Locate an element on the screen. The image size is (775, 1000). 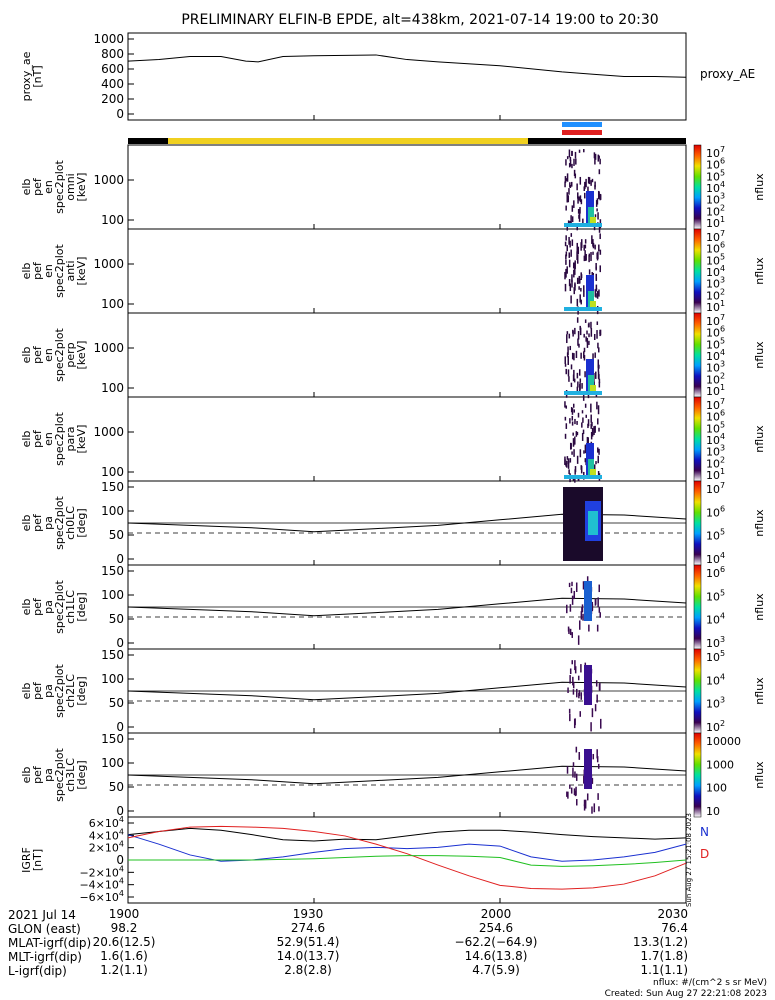
ytick-label: 800 is located at coordinates (112, 54).